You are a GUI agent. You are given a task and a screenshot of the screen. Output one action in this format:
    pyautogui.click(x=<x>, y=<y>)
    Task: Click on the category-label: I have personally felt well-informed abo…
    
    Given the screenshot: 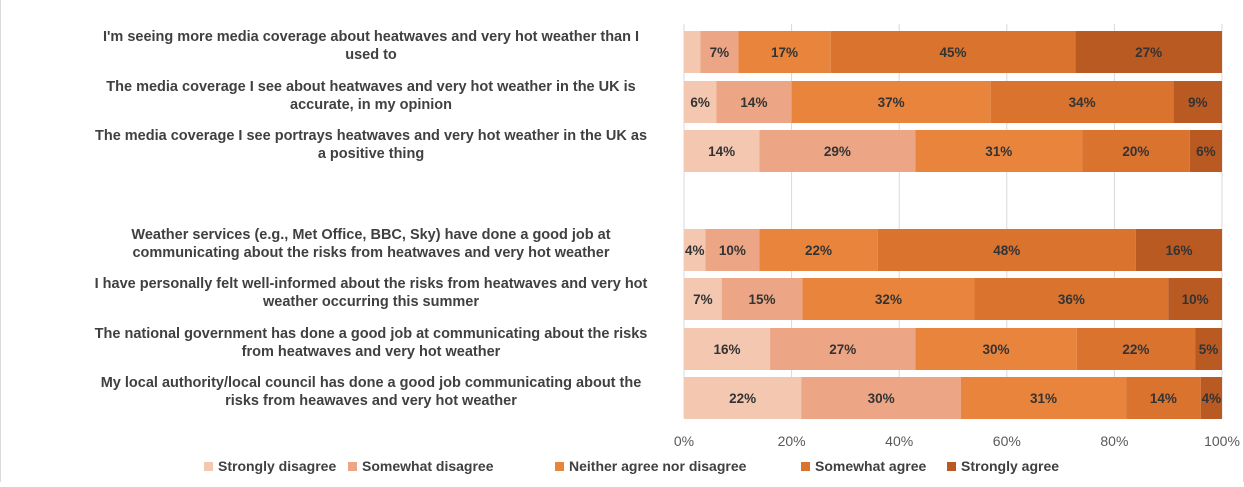 What is the action you would take?
    pyautogui.click(x=371, y=284)
    